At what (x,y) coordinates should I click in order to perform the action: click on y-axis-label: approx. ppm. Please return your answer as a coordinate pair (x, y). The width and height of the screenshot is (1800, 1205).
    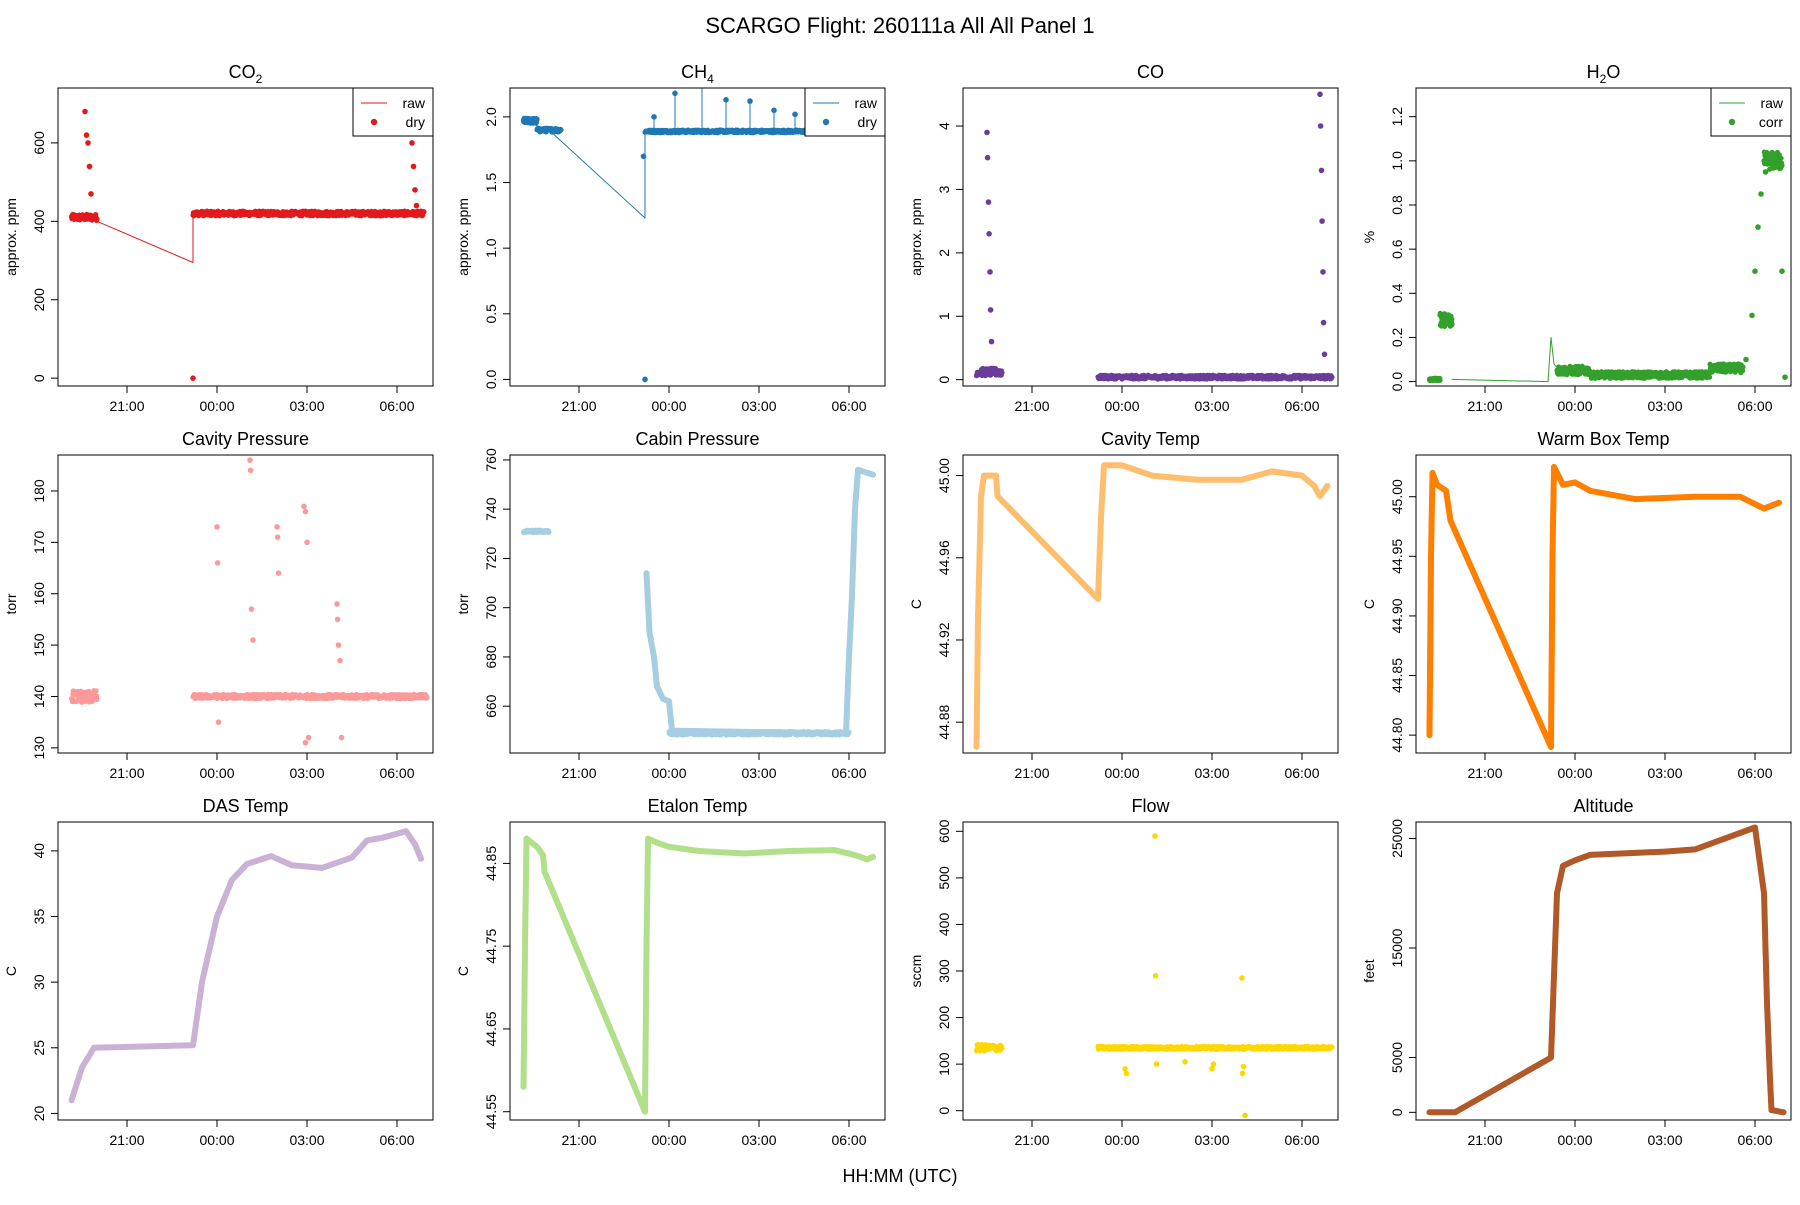
    Looking at the image, I should click on (916, 237).